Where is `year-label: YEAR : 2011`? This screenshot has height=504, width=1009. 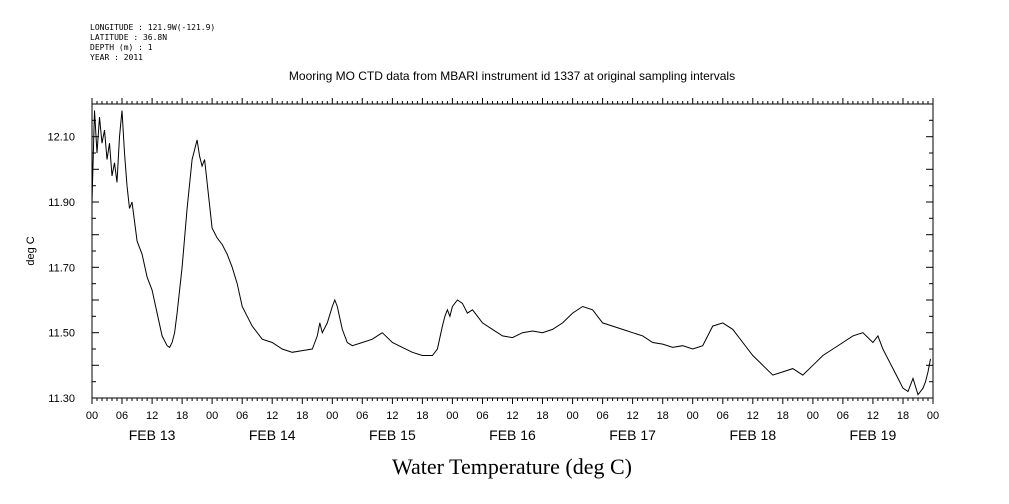
year-label: YEAR : 2011 is located at coordinates (116, 57).